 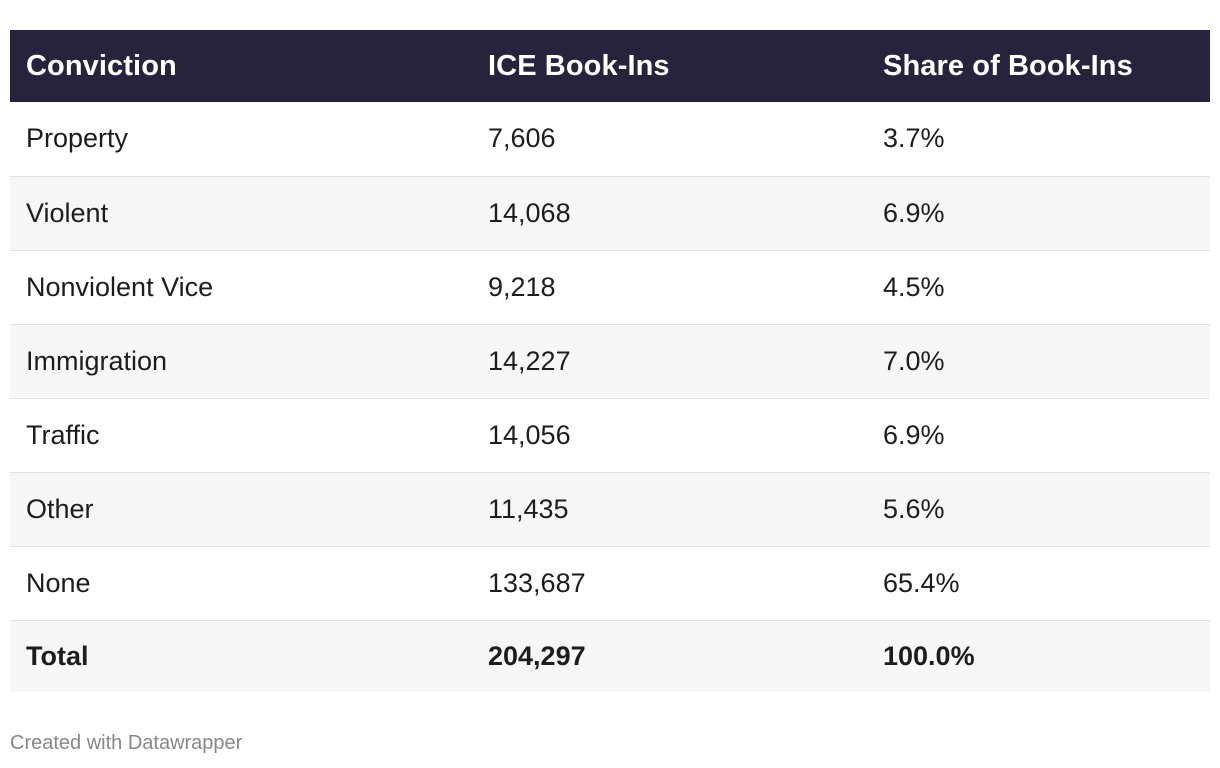 I want to click on cell-conviction: Immigration, so click(x=97, y=360).